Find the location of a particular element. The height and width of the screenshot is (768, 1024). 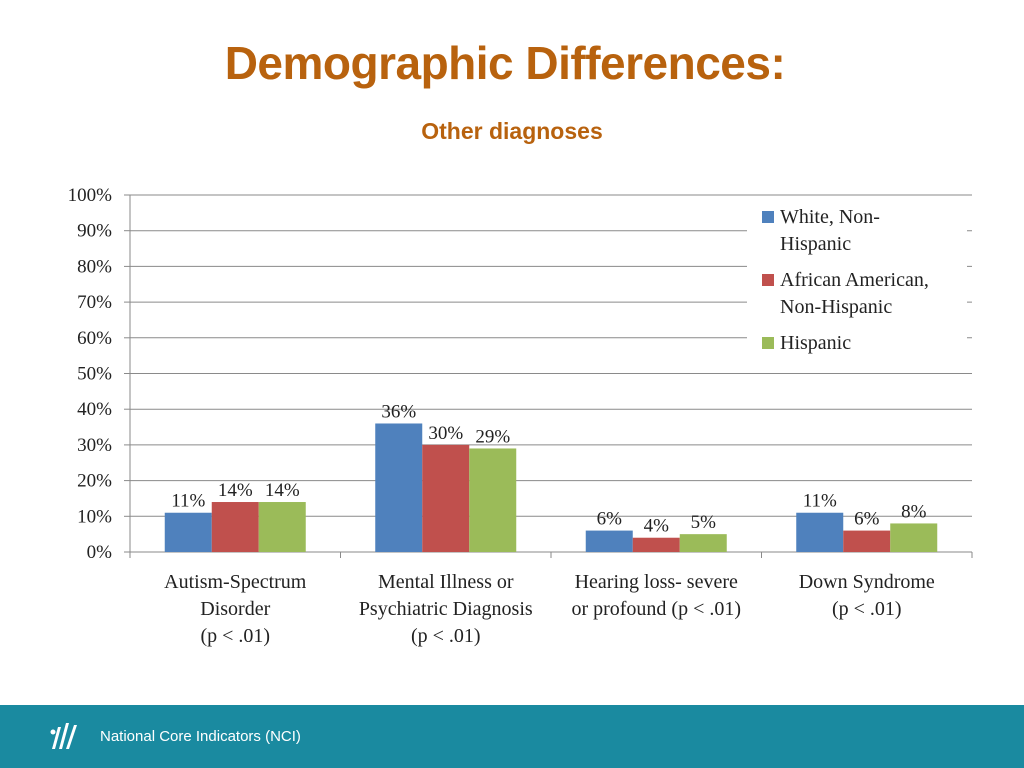

x-tick-label: Mental Illness or is located at coordinates (446, 582).